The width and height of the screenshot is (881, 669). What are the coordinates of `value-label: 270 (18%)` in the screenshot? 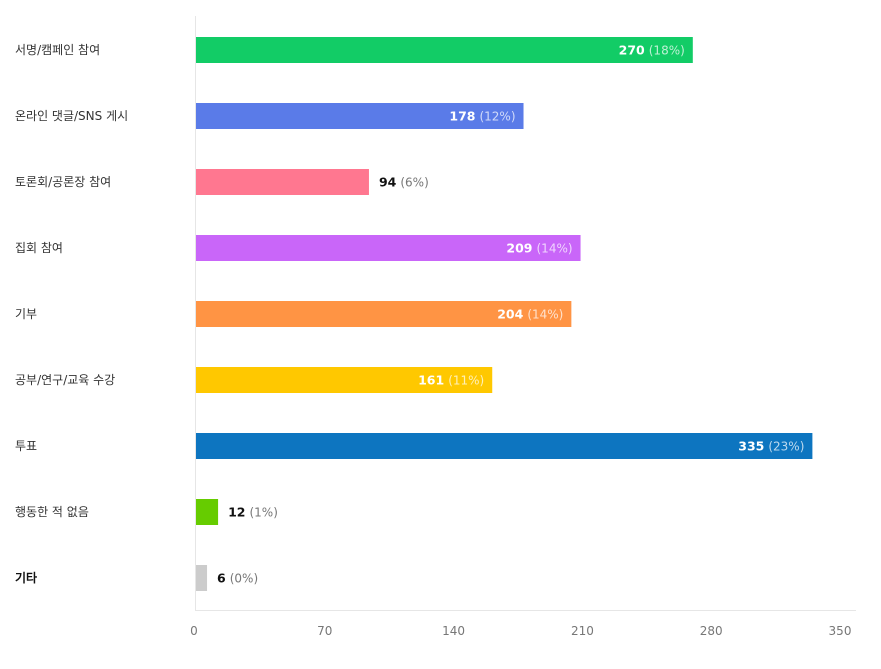 It's located at (652, 50).